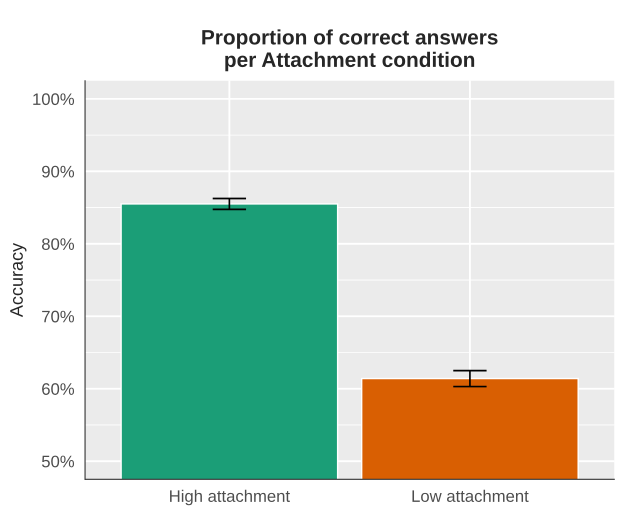  Describe the element at coordinates (58, 316) in the screenshot. I see `y-tick-label: 70%` at that location.